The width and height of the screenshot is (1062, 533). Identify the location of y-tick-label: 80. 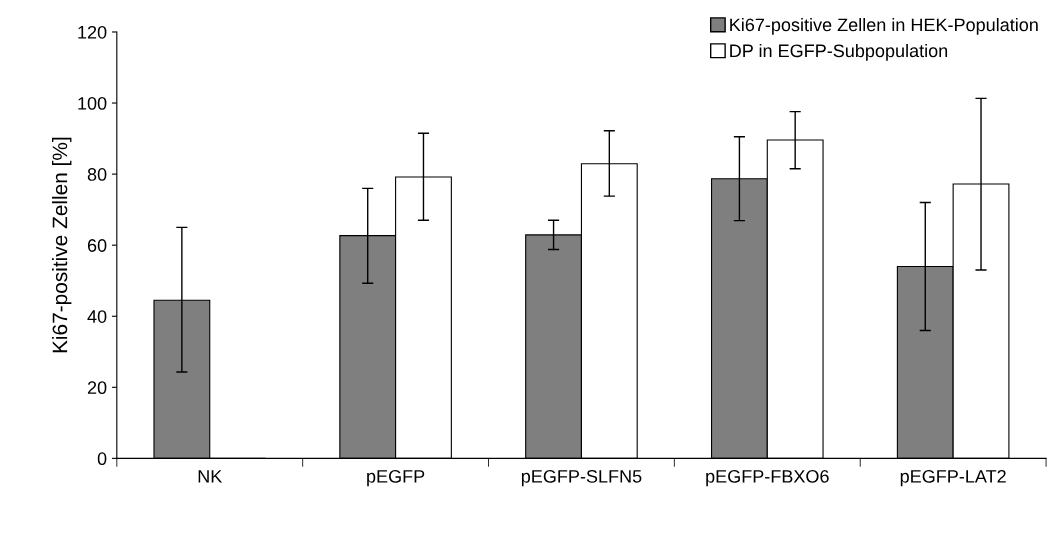
(97, 174).